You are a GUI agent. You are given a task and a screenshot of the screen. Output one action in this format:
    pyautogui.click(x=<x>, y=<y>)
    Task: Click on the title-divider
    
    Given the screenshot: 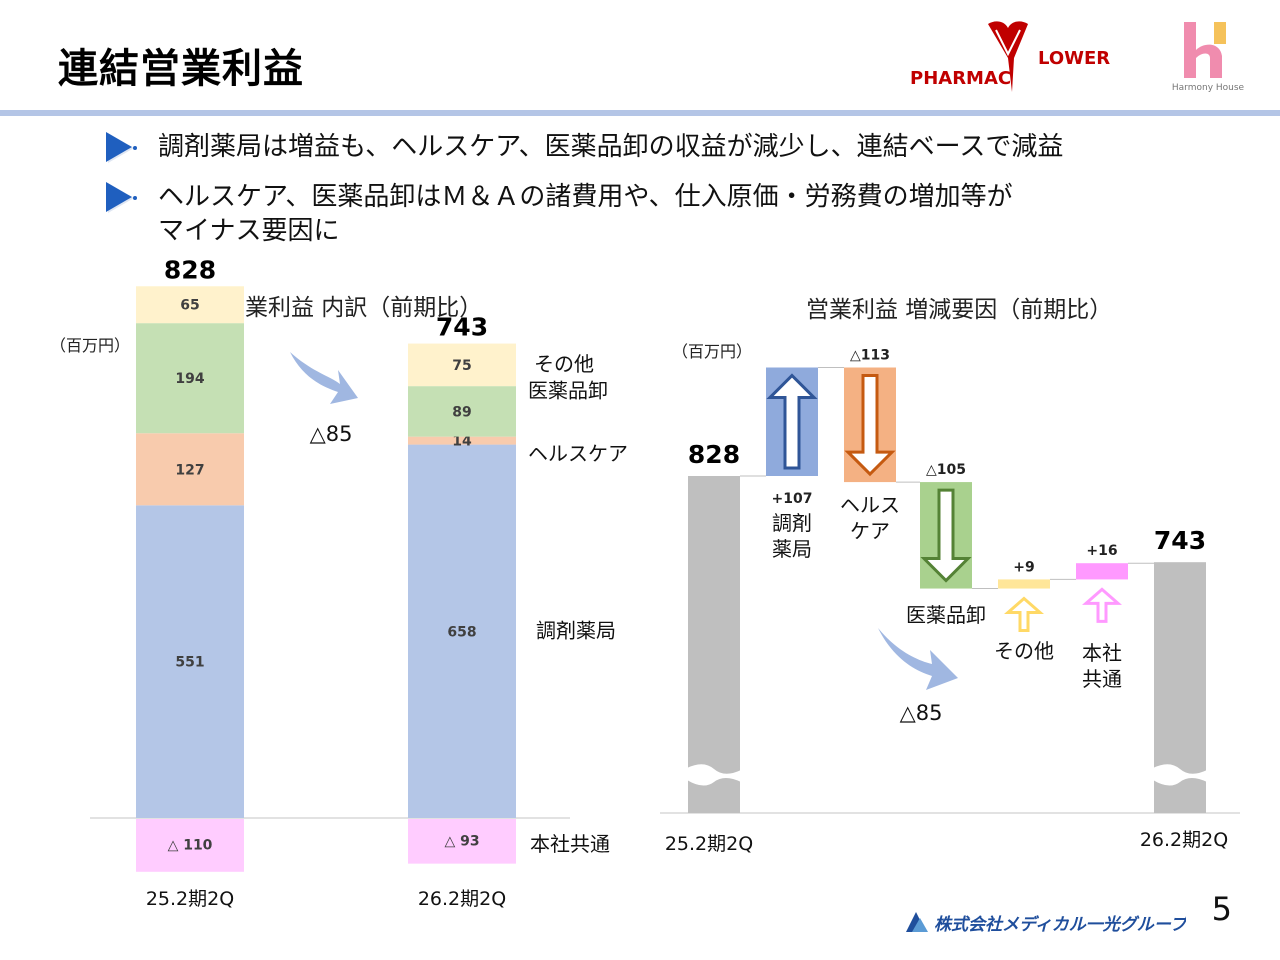 What is the action you would take?
    pyautogui.click(x=640, y=113)
    